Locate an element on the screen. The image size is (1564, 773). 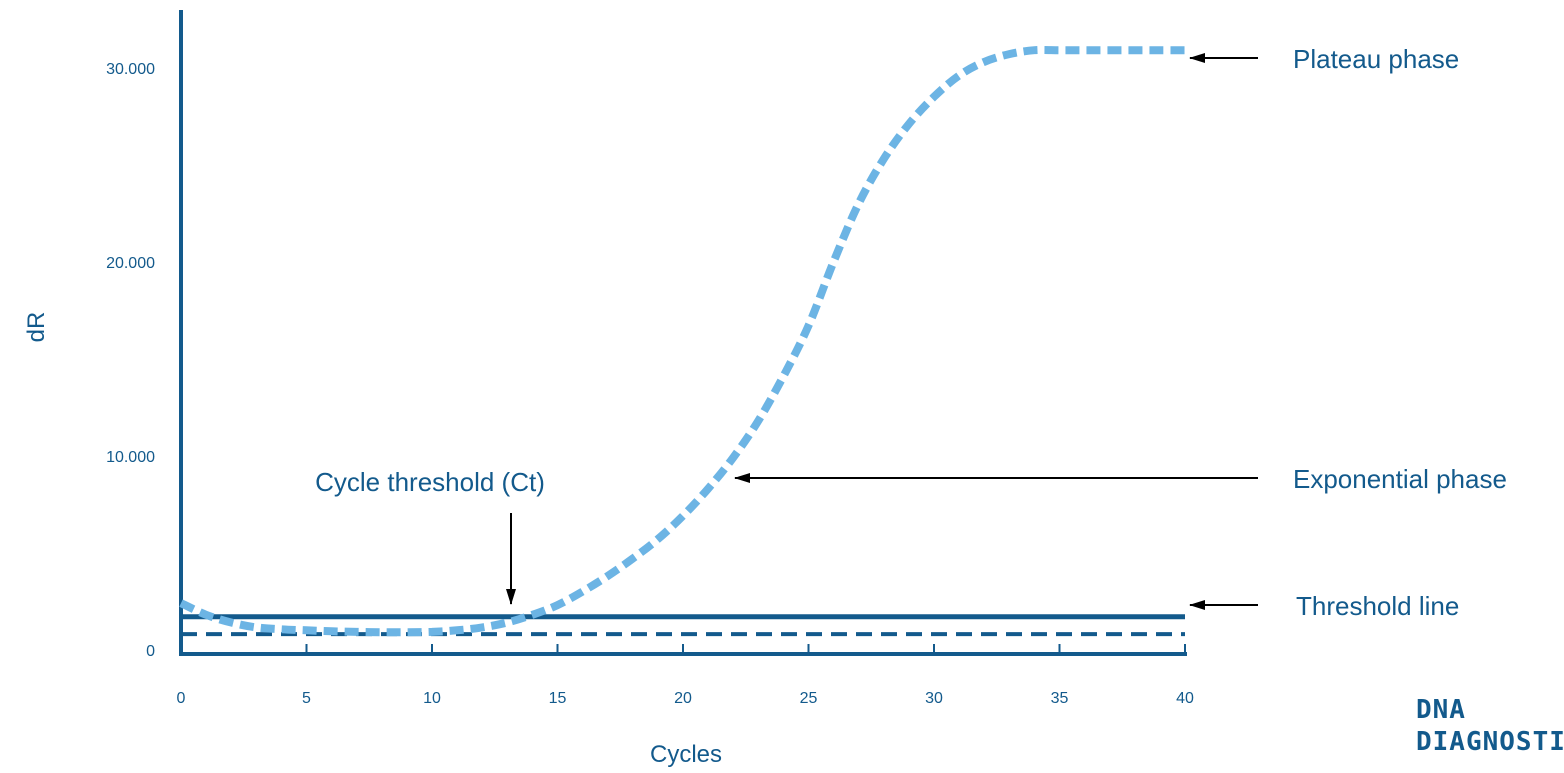
x-tick-label: 30 is located at coordinates (934, 698).